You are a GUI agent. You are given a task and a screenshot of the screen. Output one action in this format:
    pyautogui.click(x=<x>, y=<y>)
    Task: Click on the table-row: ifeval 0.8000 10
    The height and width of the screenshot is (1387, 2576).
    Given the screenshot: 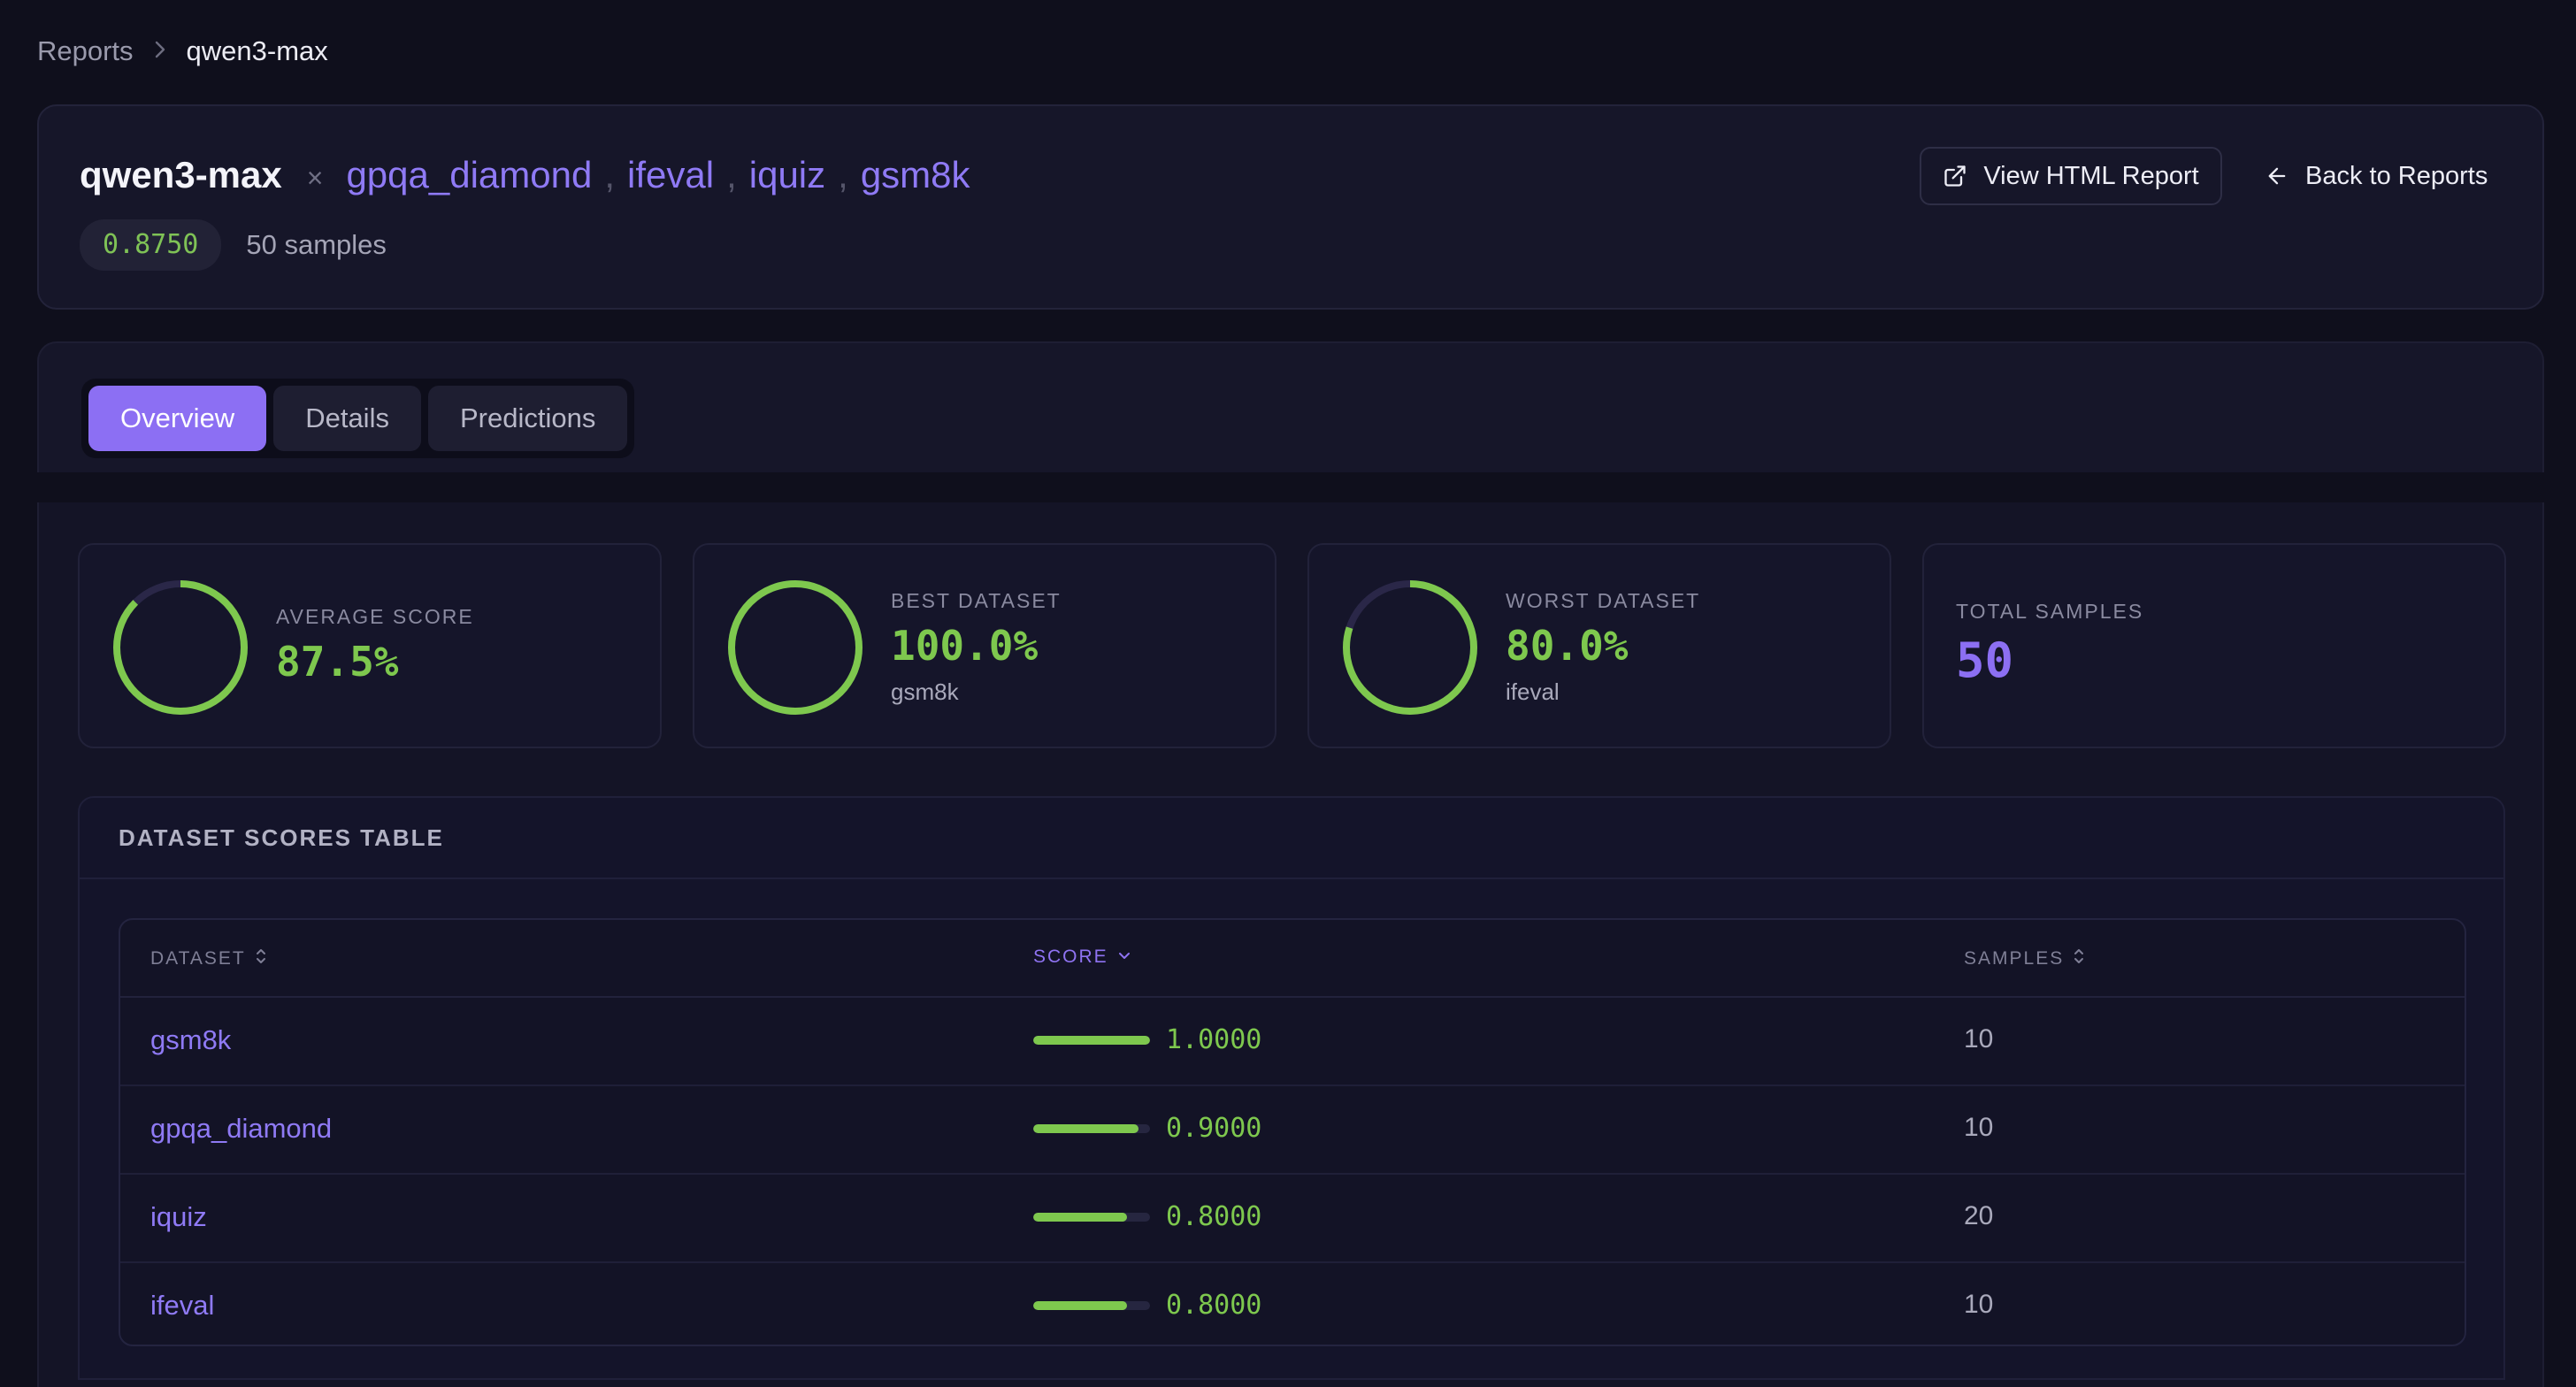 What is the action you would take?
    pyautogui.click(x=1292, y=1306)
    